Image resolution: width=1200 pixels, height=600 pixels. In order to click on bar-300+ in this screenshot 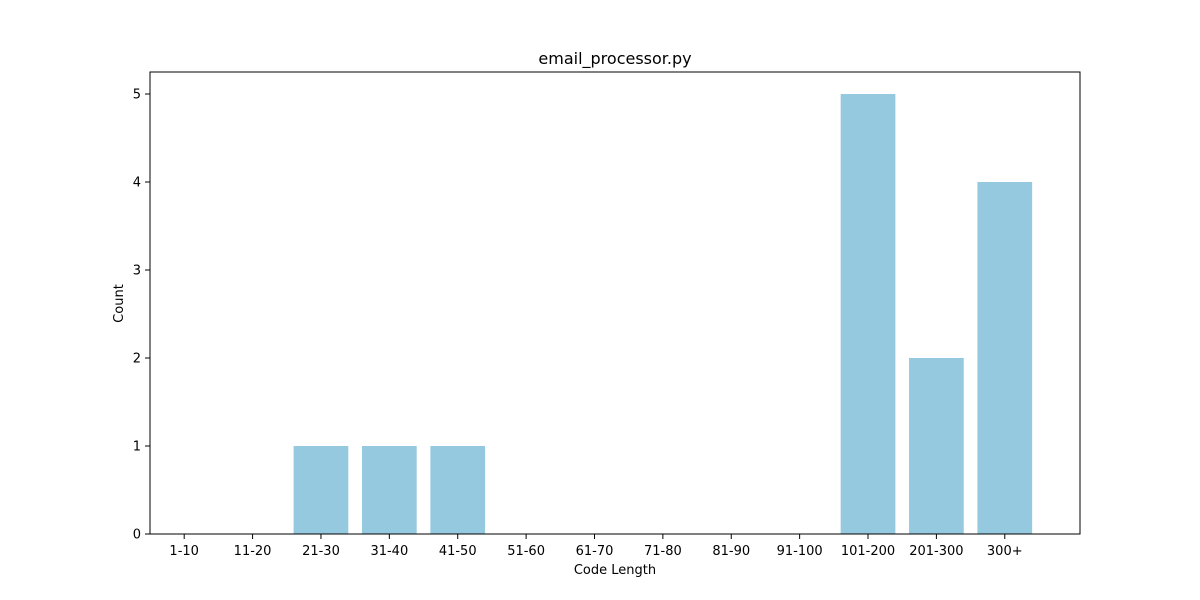, I will do `click(1005, 358)`.